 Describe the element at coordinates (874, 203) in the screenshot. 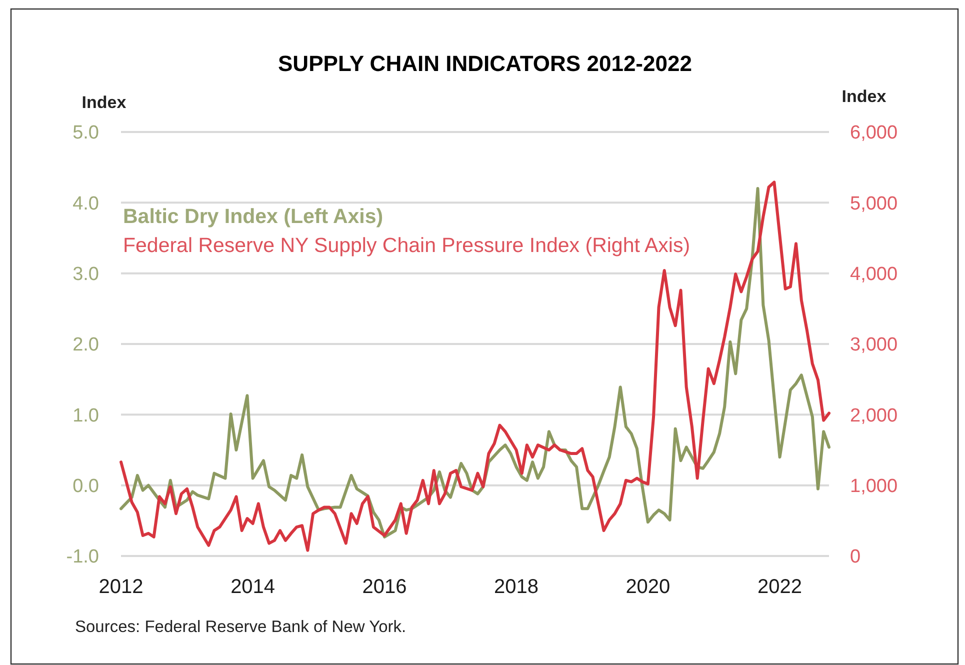

I see `y2-tick-label: 5,000` at that location.